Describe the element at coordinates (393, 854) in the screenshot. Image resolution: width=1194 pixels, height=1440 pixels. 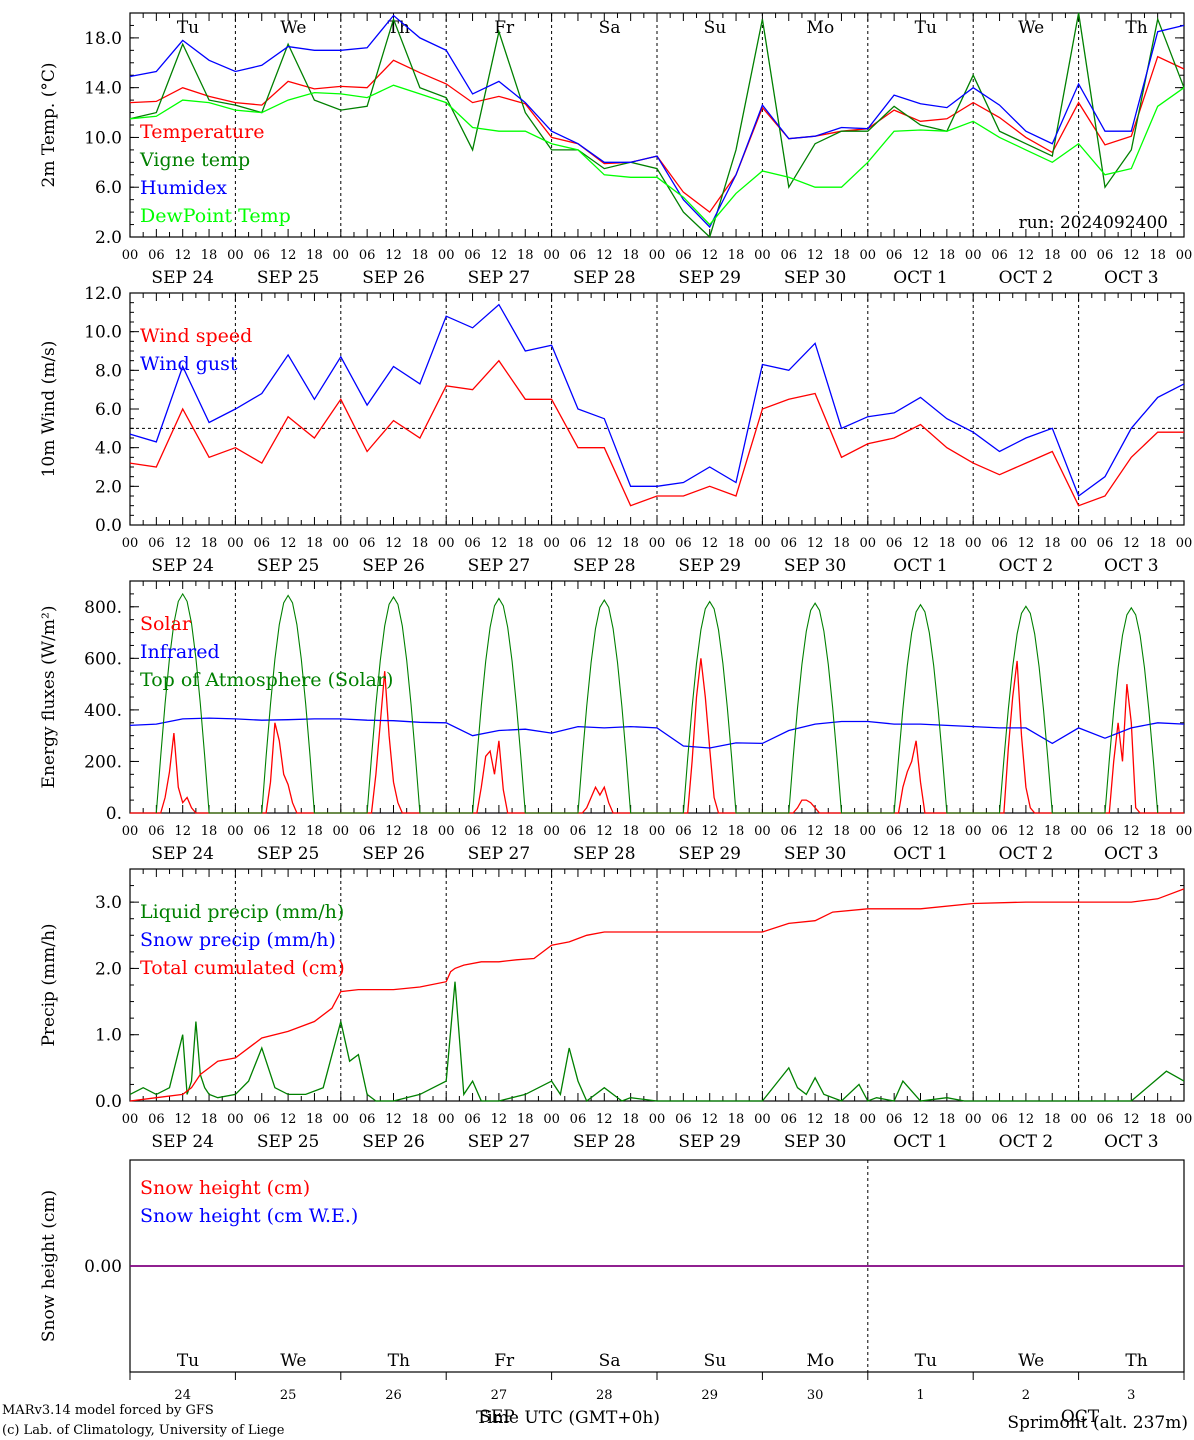
I see `date-label: SEP 26` at that location.